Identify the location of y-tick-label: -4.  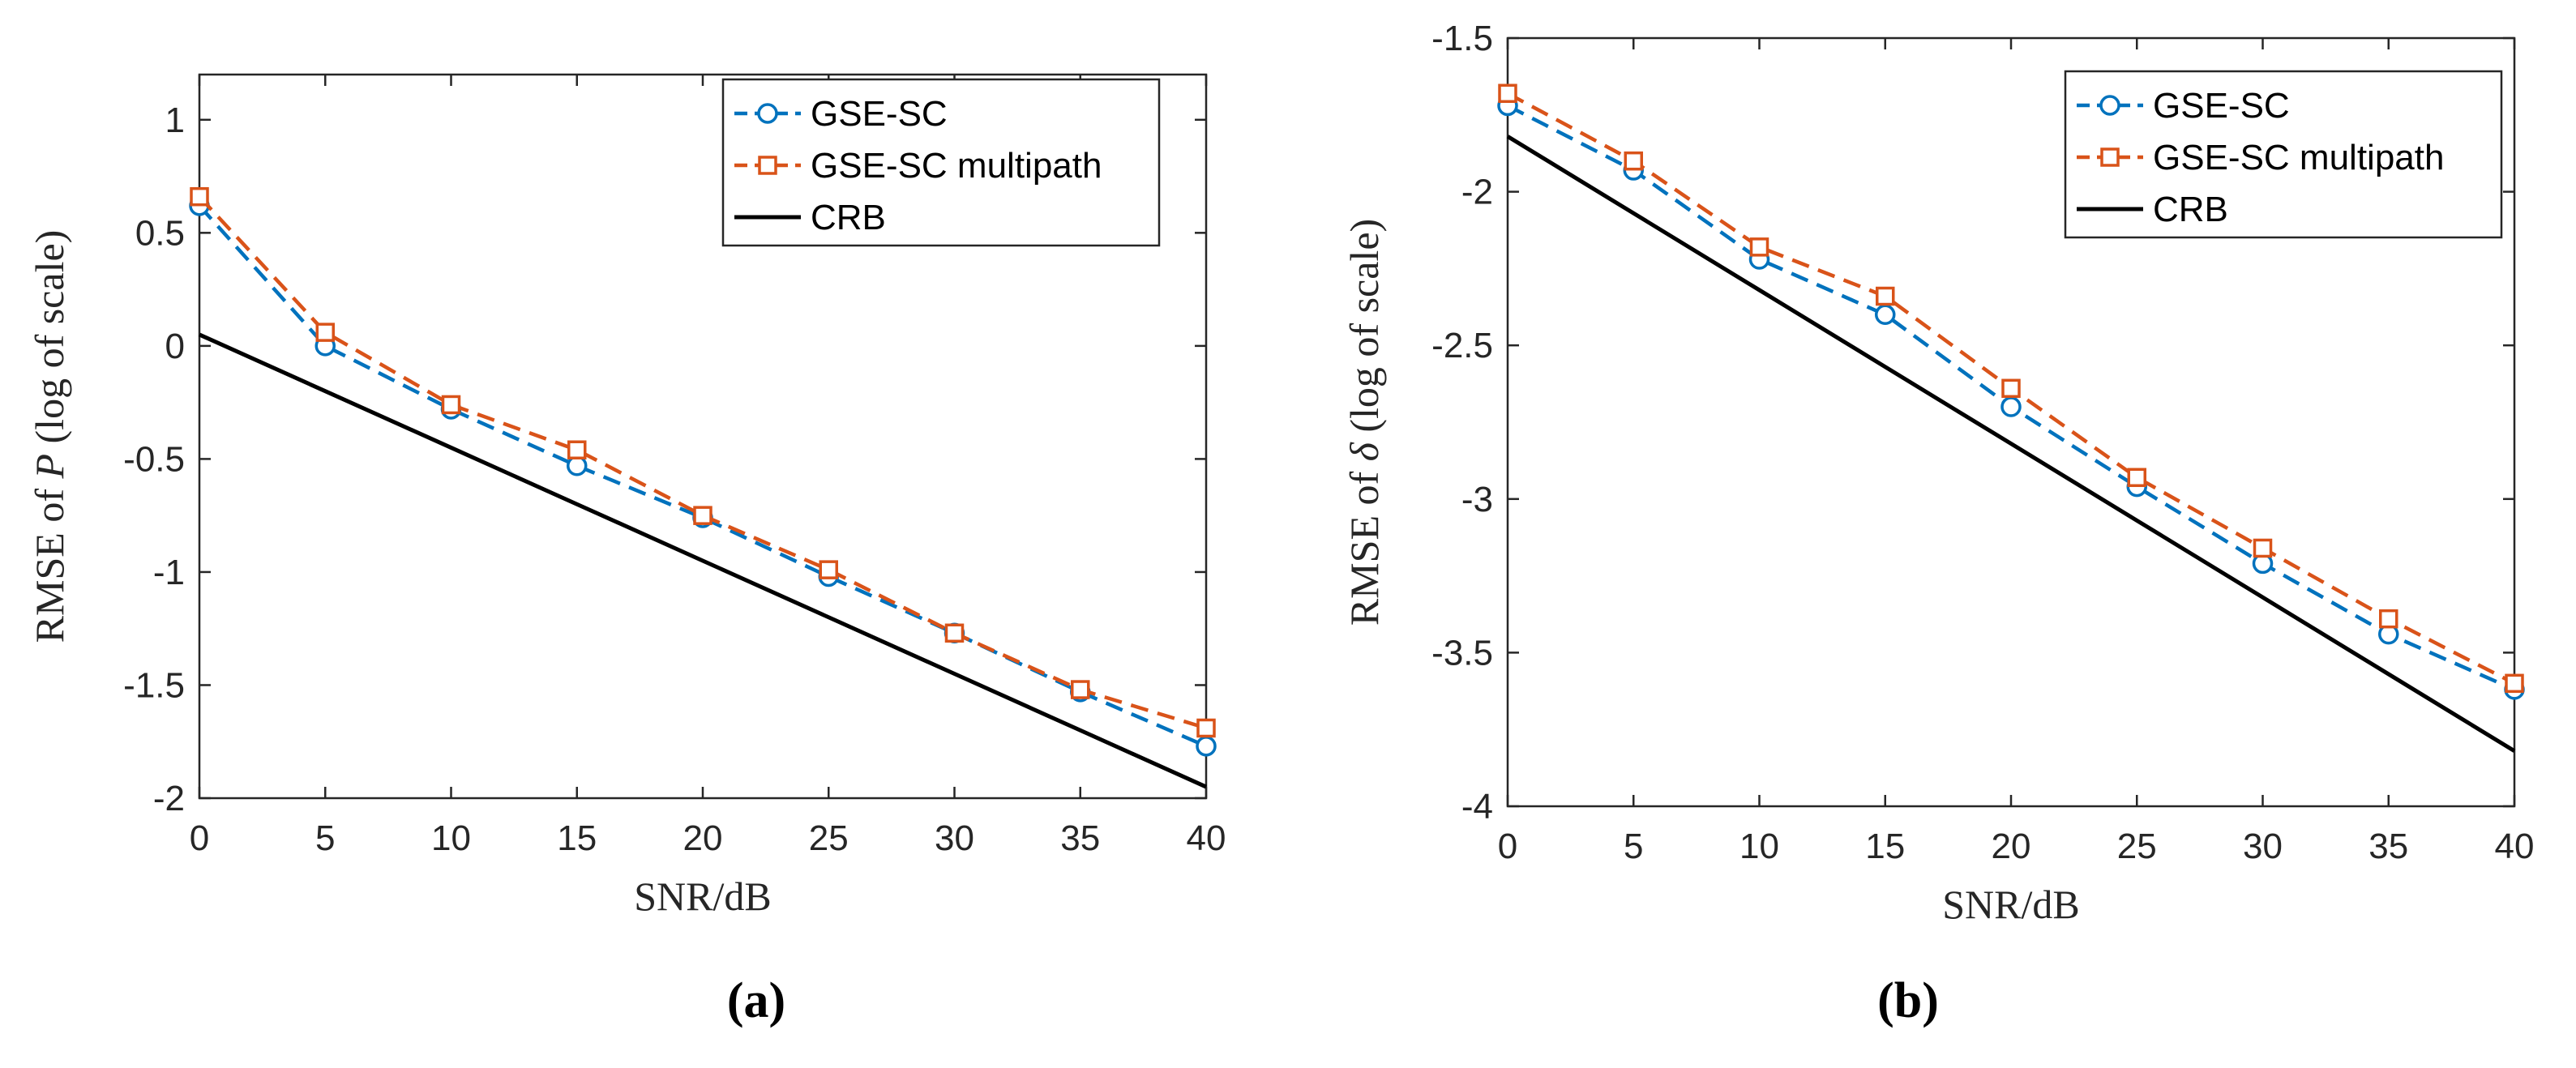
(1477, 807).